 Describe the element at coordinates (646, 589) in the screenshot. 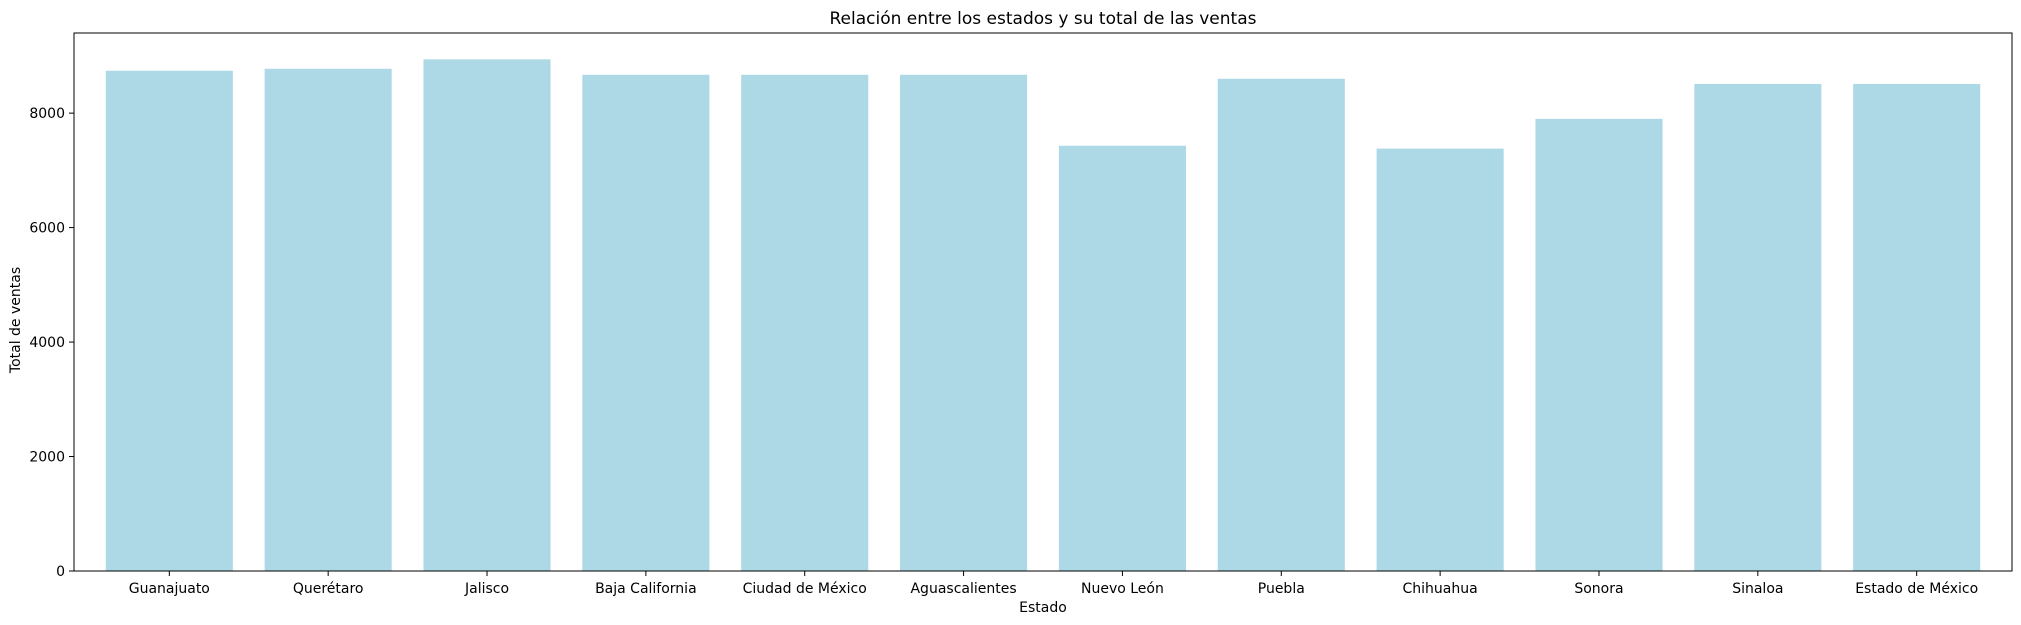

I see `x-tick-label: Baja California` at that location.